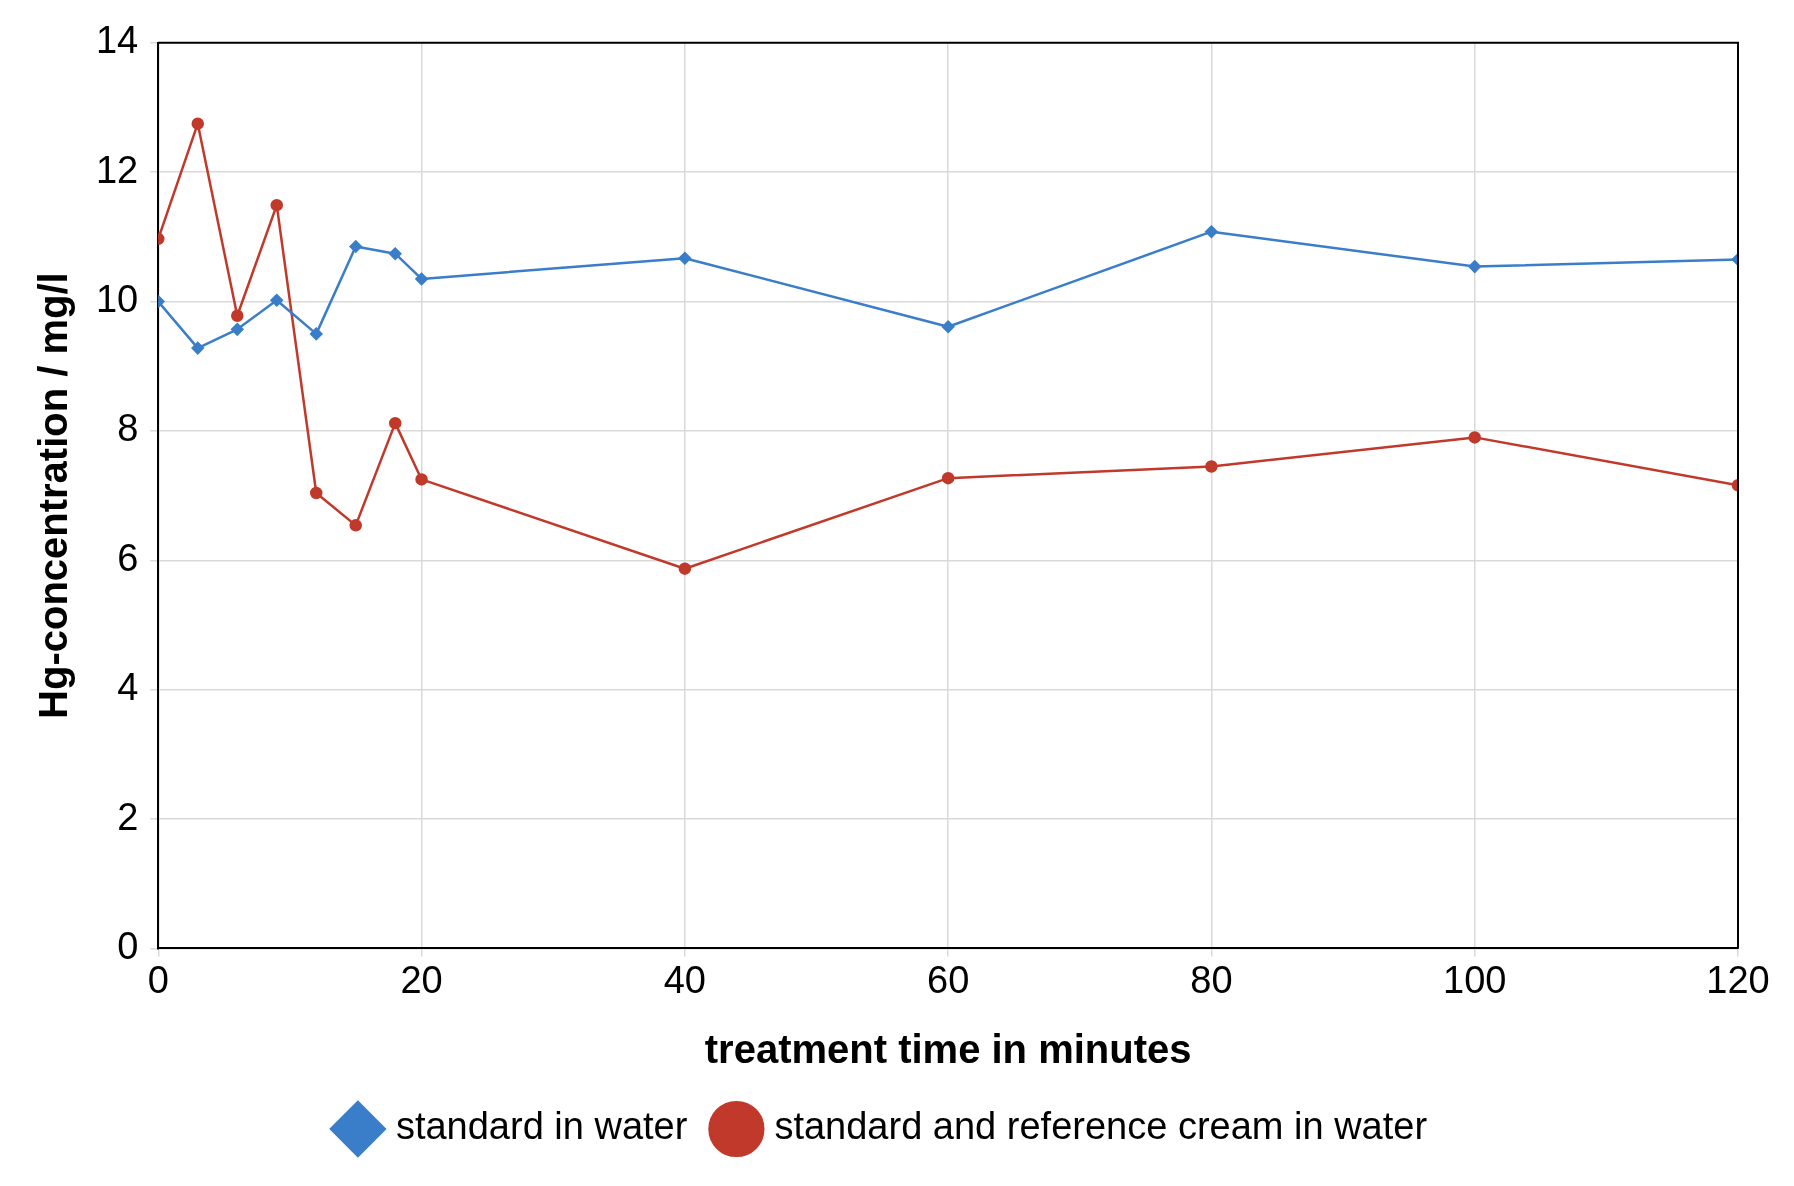 Image resolution: width=1794 pixels, height=1186 pixels. What do you see at coordinates (53, 495) in the screenshot?
I see `y-axis-title: Hg-concentration / mg/l` at bounding box center [53, 495].